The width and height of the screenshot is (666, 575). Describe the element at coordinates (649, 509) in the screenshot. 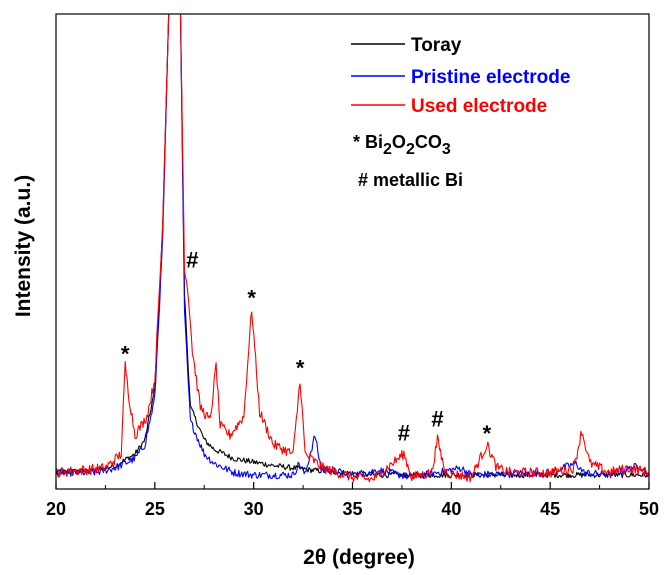

I see `x-tick-label-50: 50` at that location.